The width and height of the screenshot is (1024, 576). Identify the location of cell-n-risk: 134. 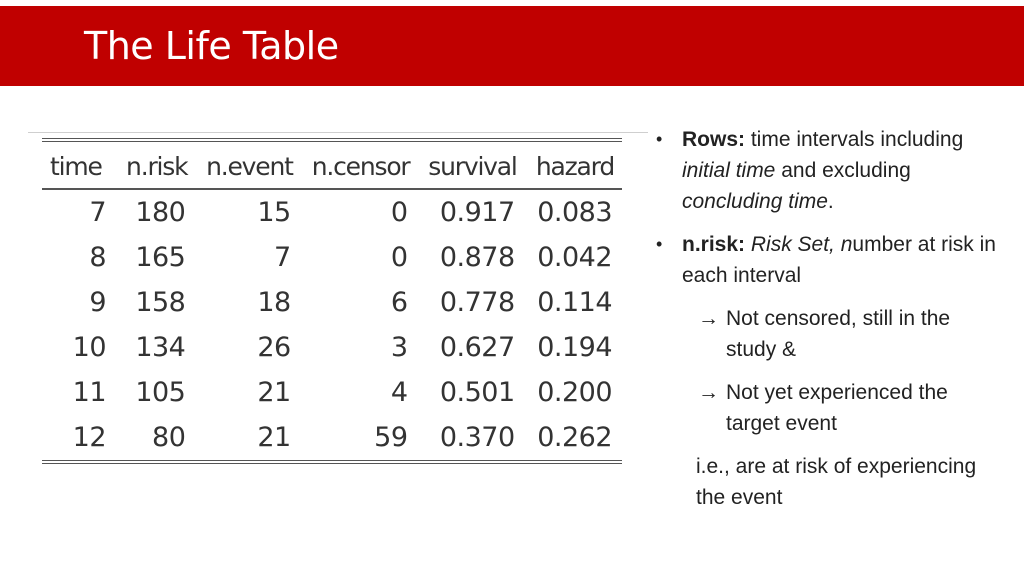
(160, 347).